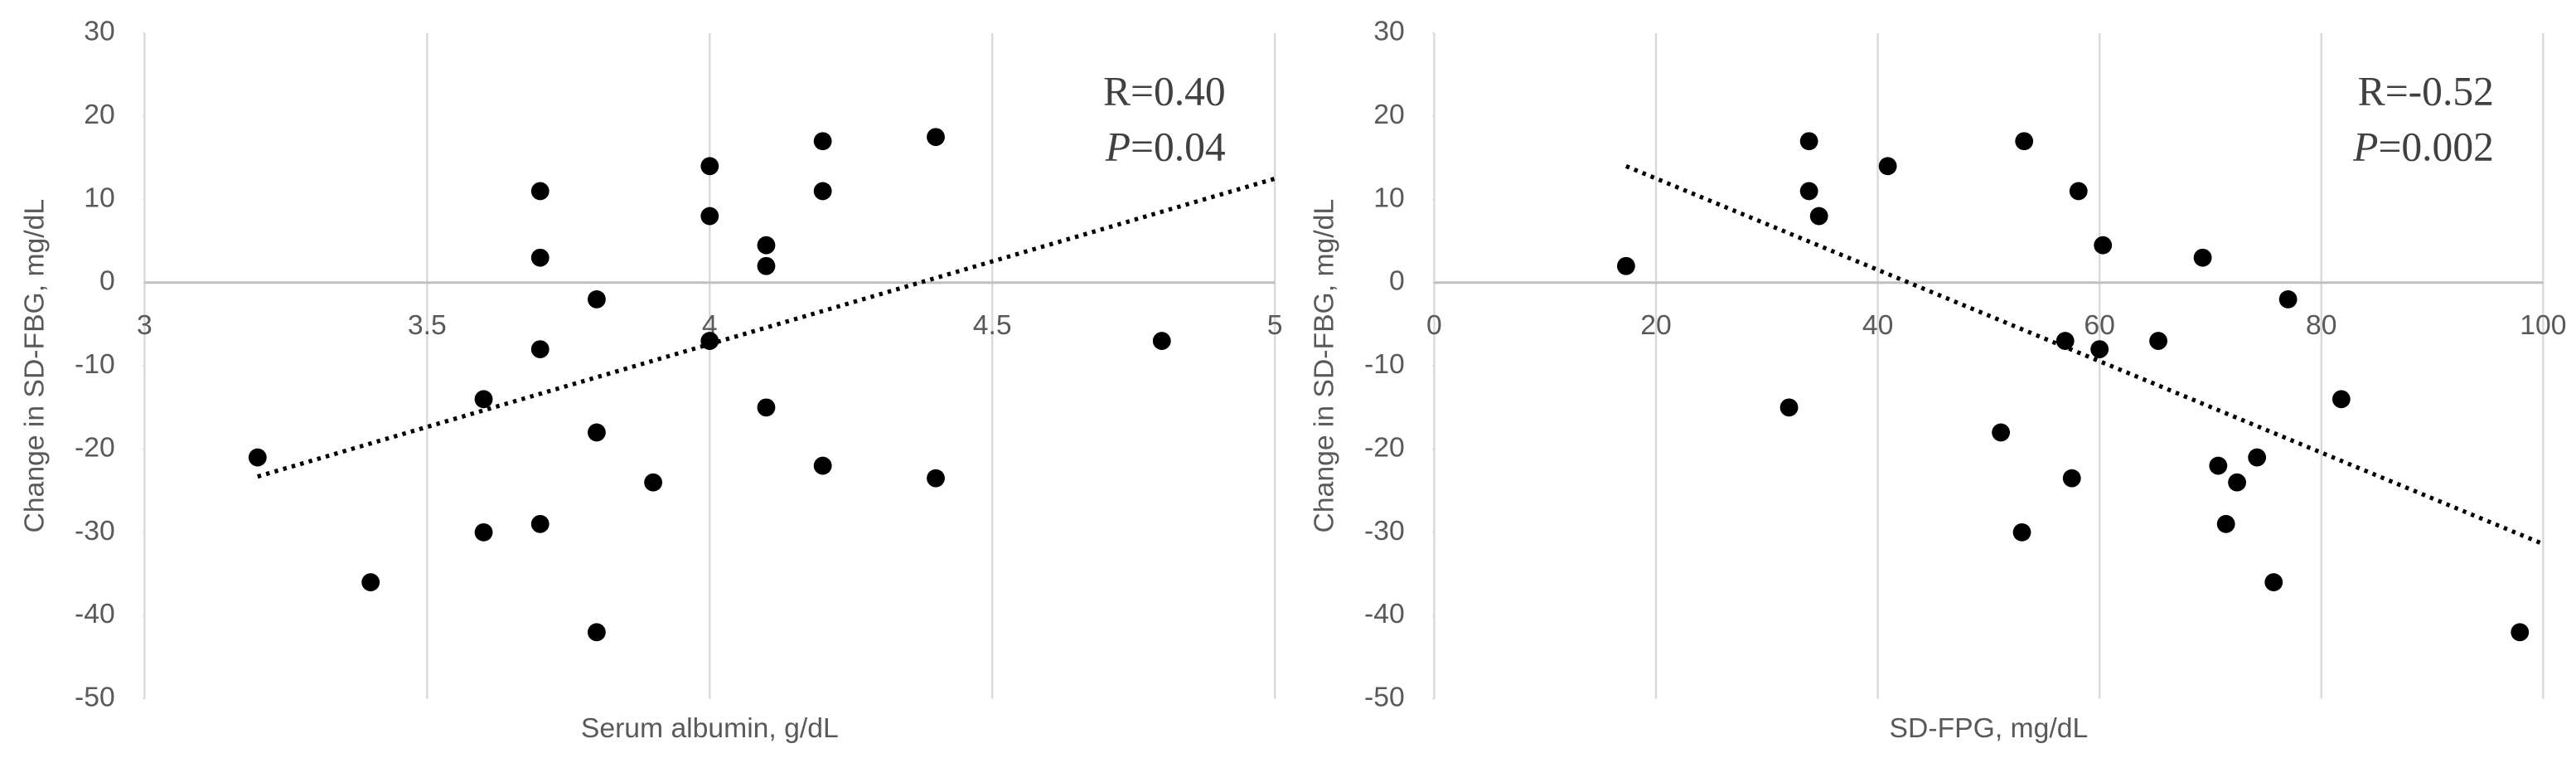 Image resolution: width=2576 pixels, height=763 pixels. I want to click on x-tick-label: 20, so click(1655, 325).